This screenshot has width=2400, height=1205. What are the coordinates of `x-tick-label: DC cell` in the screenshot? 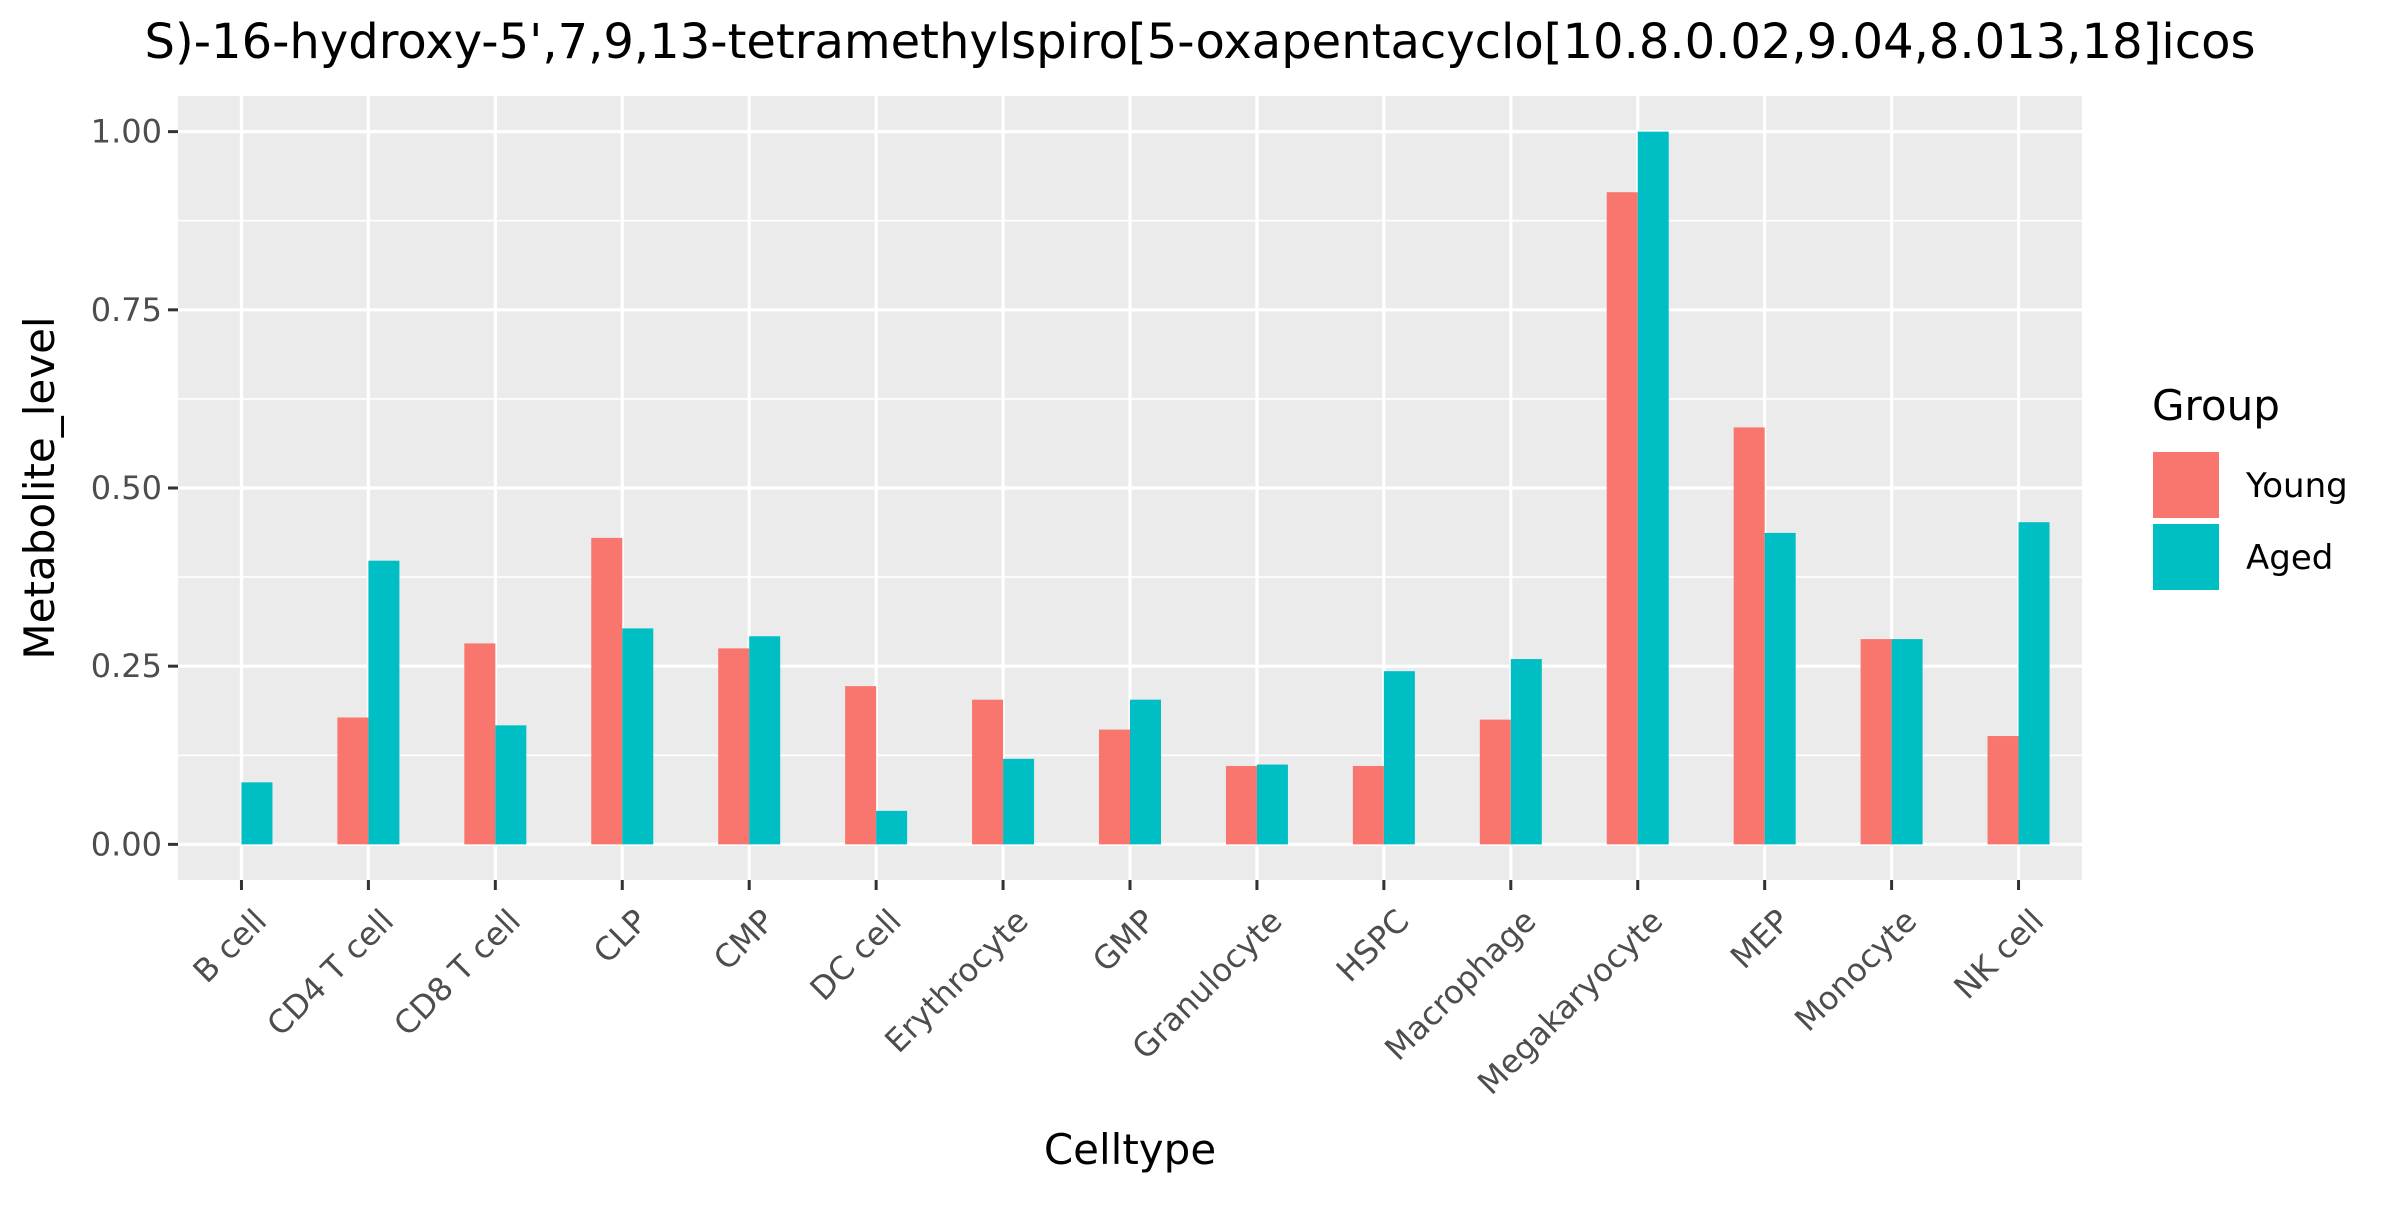 It's located at (856, 955).